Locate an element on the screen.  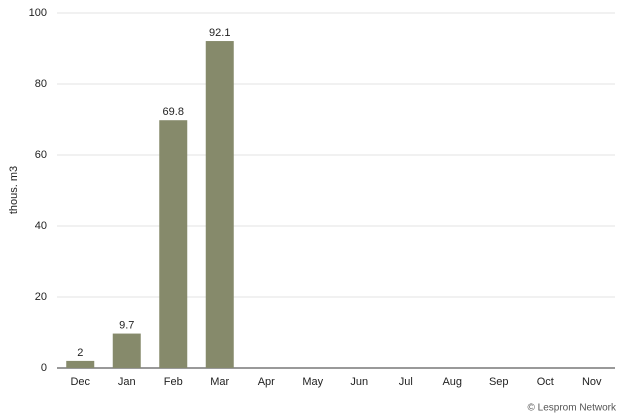
x-tick-label: Dec is located at coordinates (80, 382).